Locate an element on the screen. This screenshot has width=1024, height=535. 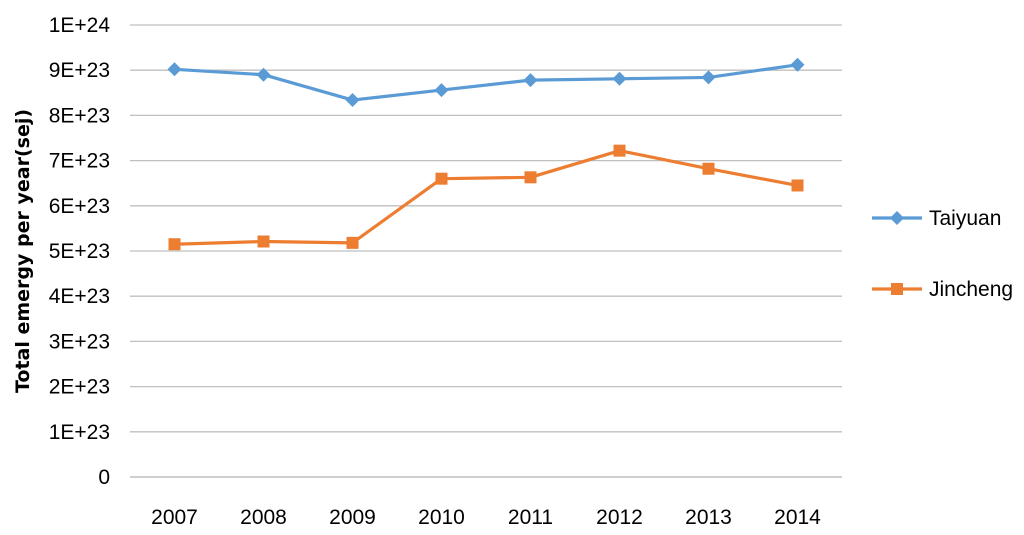
x-tick-label: 2012 is located at coordinates (619, 517).